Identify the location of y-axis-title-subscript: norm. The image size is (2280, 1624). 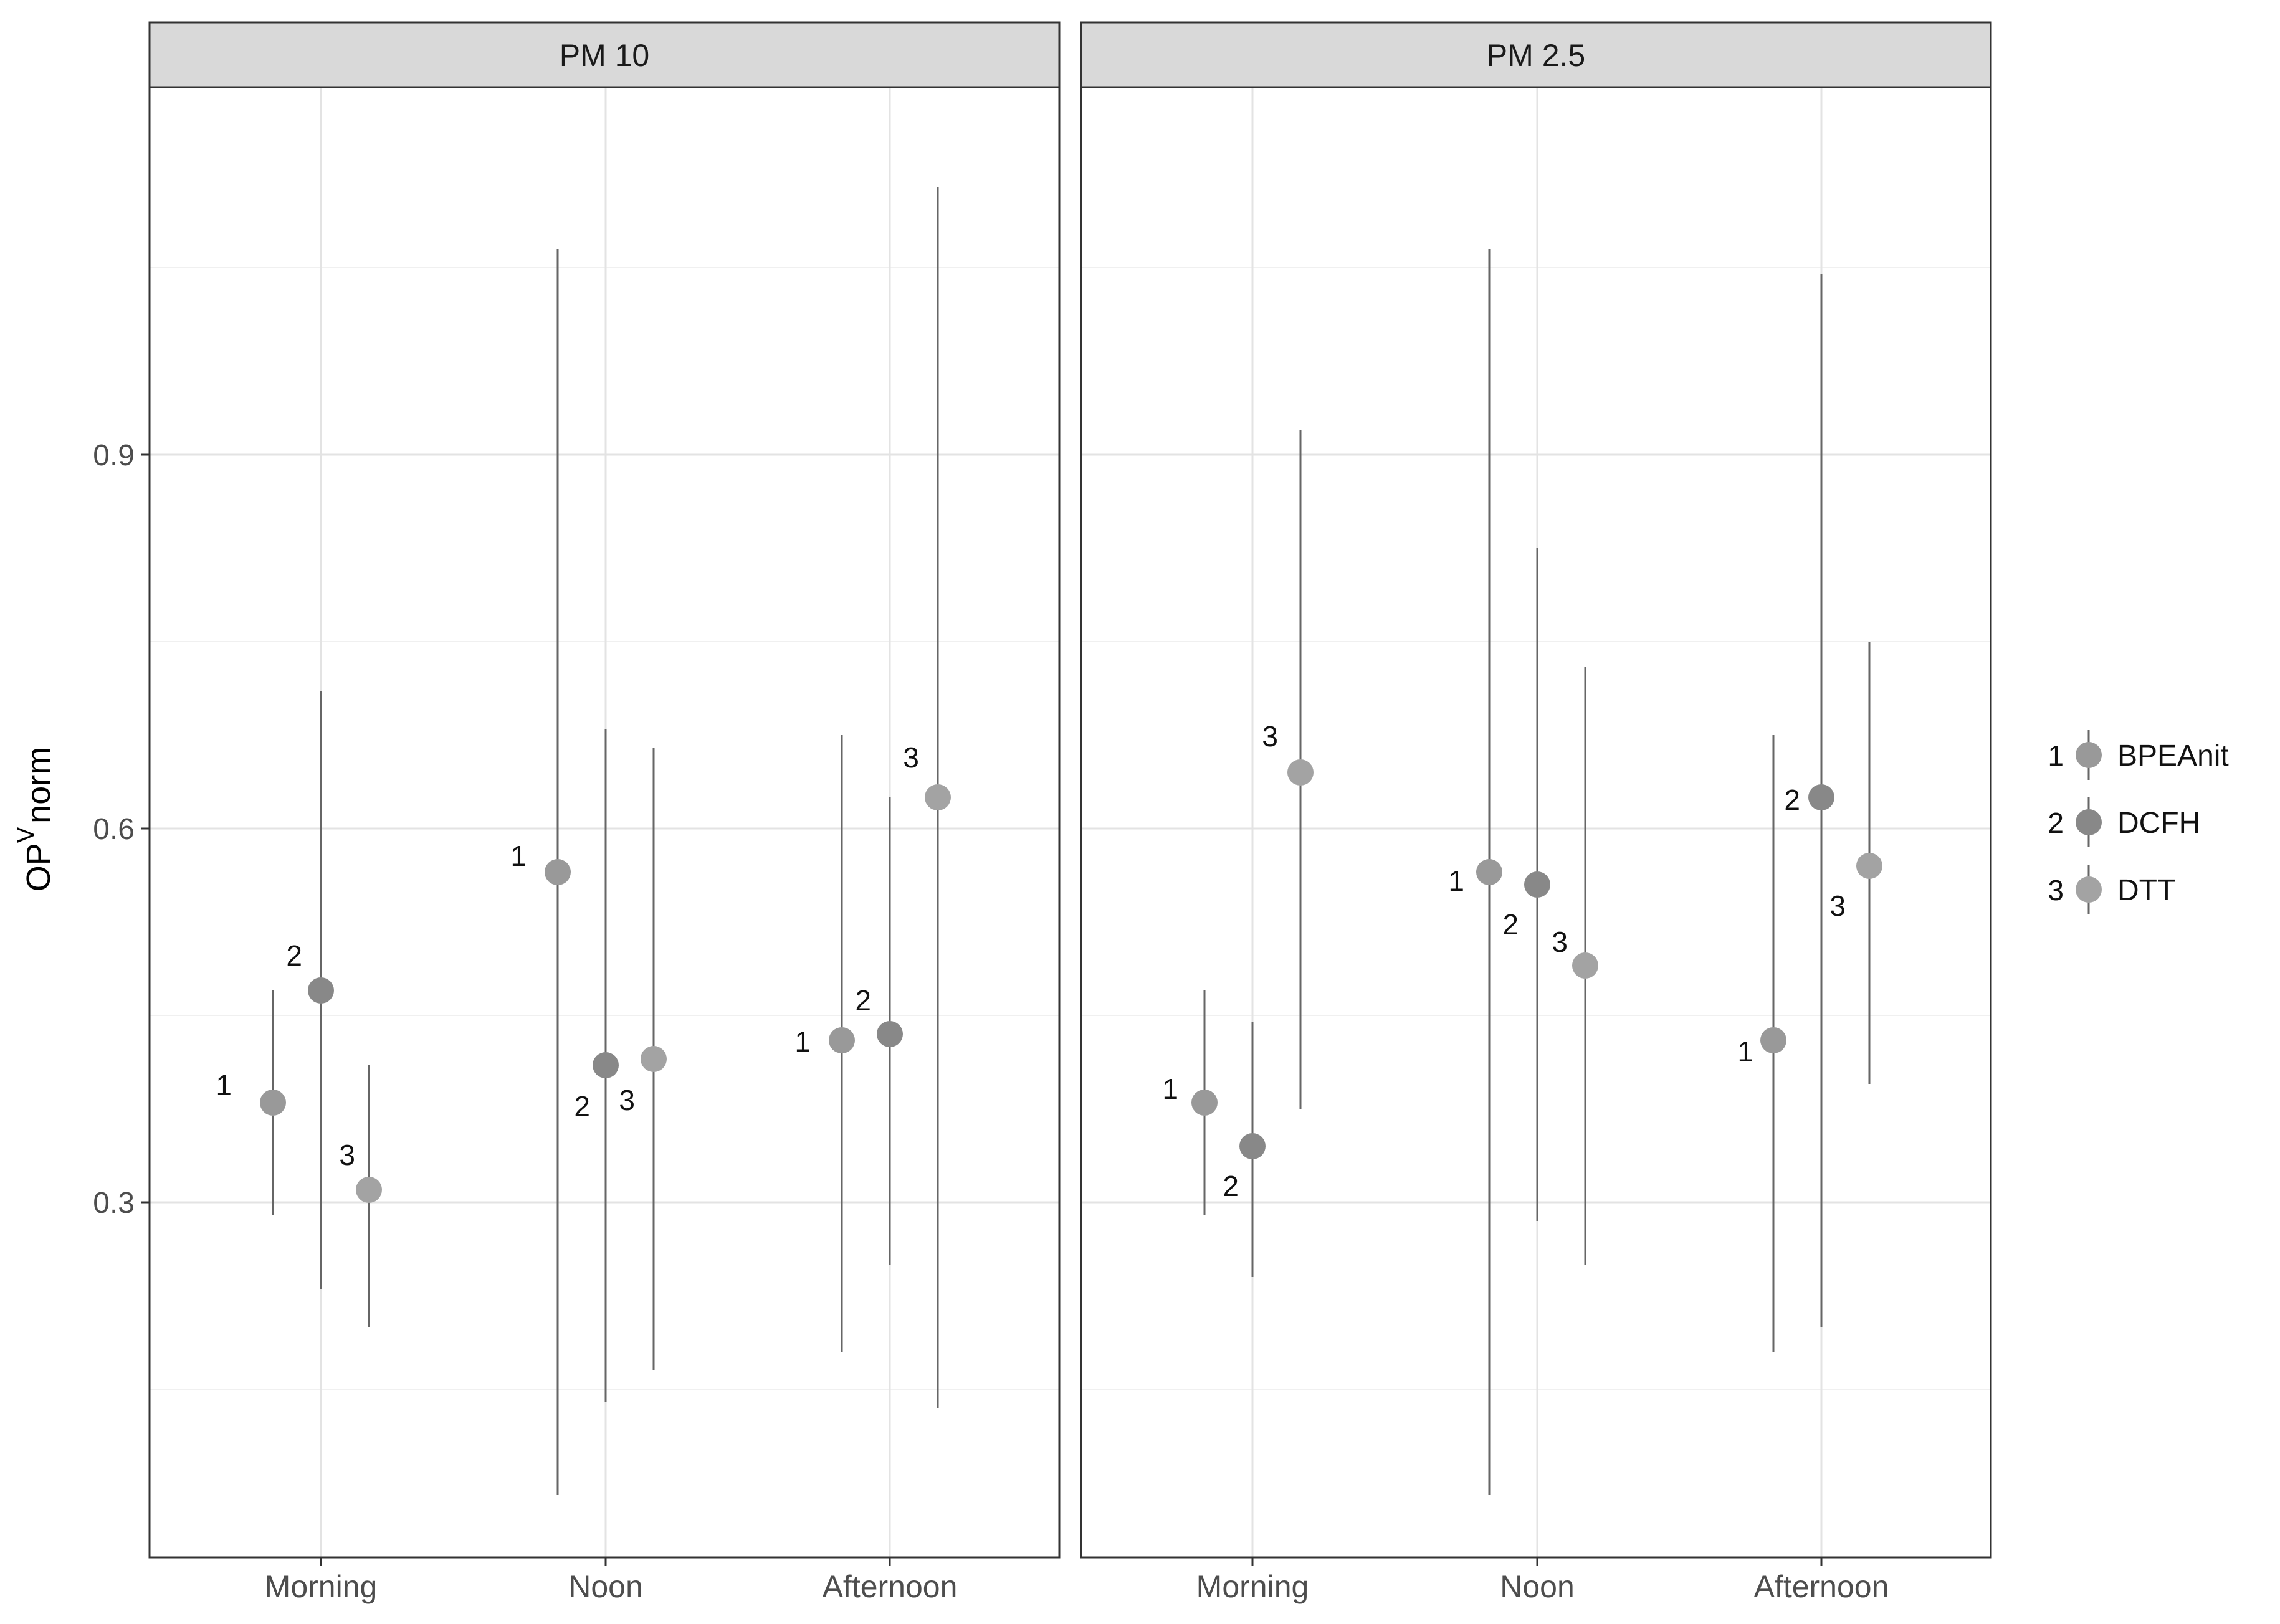
(38, 786).